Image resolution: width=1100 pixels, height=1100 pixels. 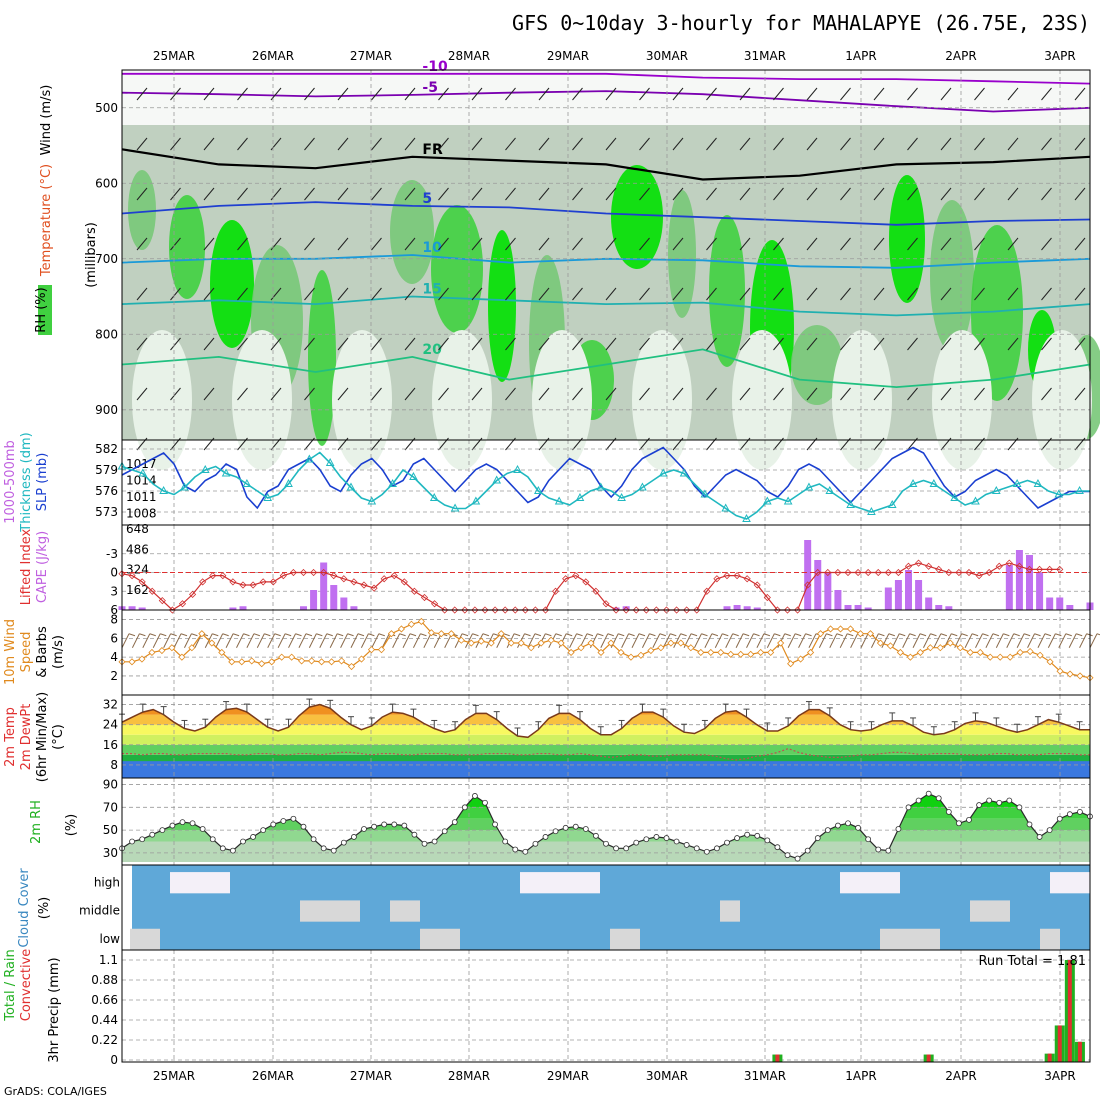 What do you see at coordinates (114, 657) in the screenshot?
I see `y-tick-label: 4` at bounding box center [114, 657].